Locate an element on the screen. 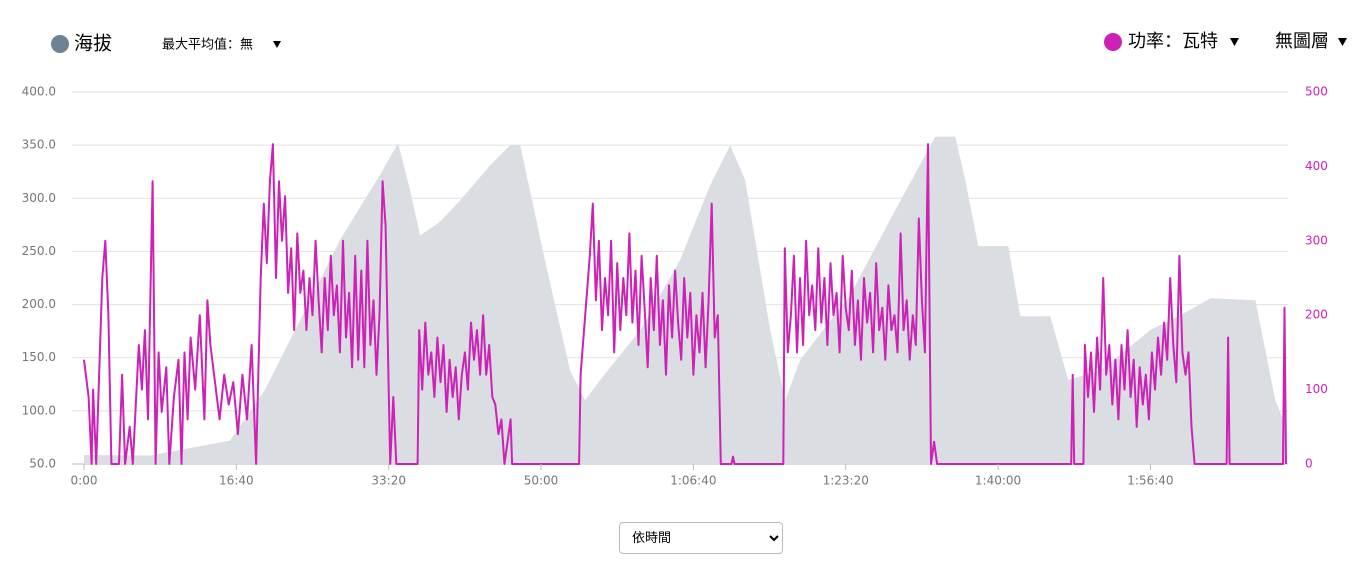  y2-tick-label: 300 is located at coordinates (1316, 240).